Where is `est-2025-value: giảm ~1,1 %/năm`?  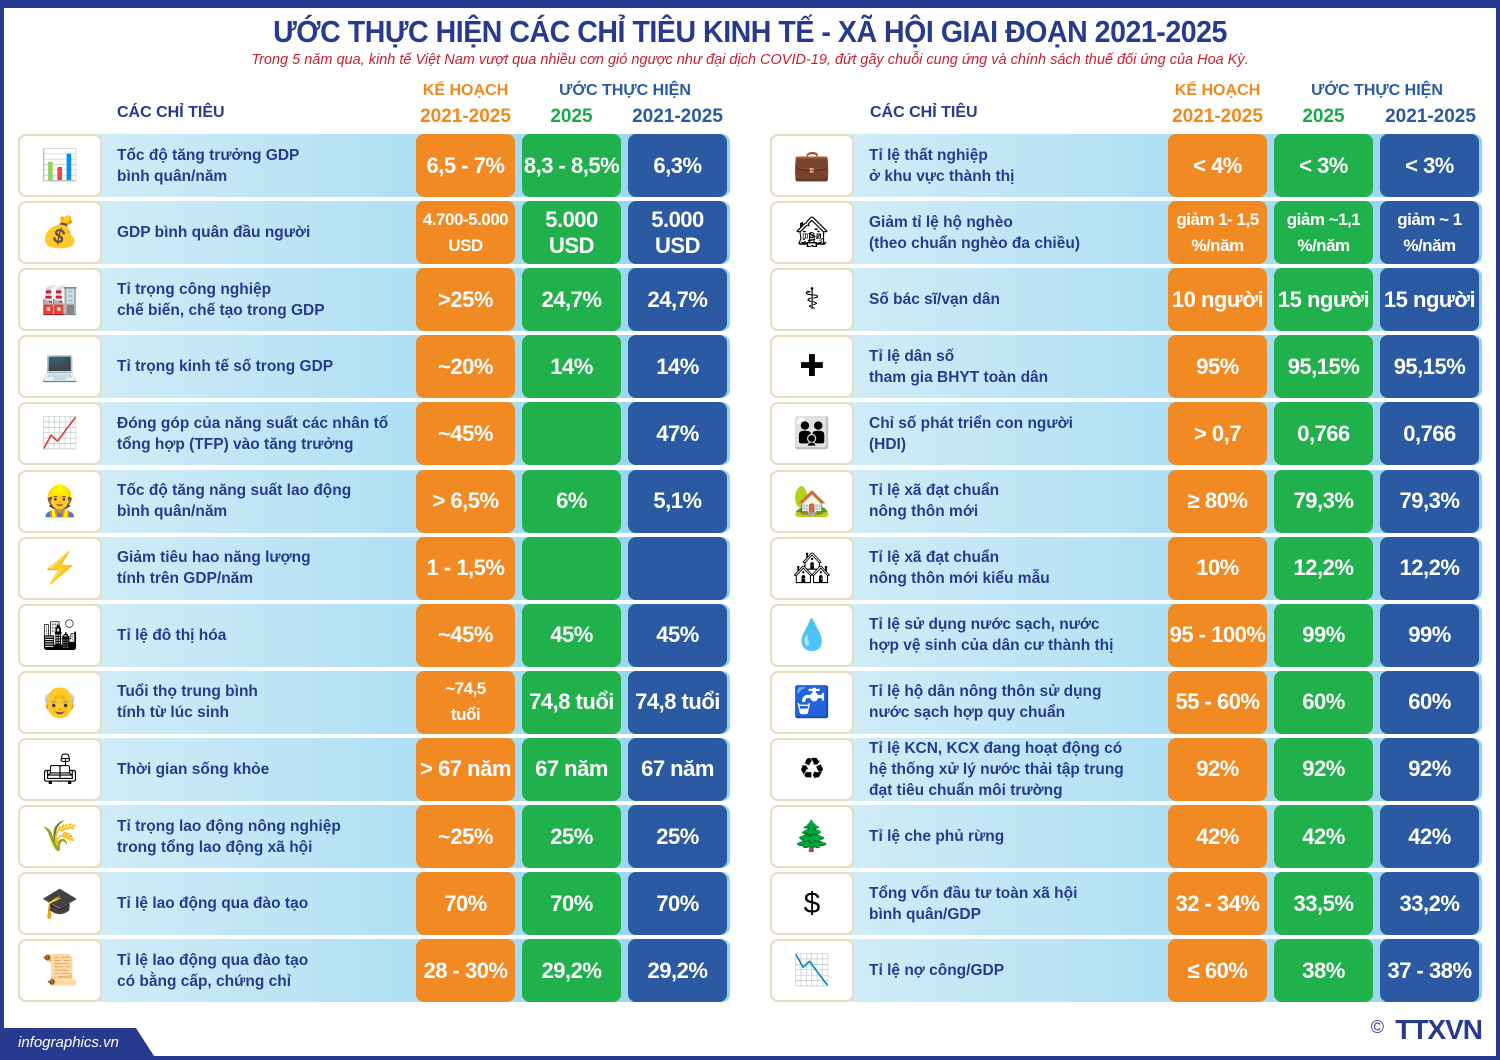
est-2025-value: giảm ~1,1 %/năm is located at coordinates (1323, 233).